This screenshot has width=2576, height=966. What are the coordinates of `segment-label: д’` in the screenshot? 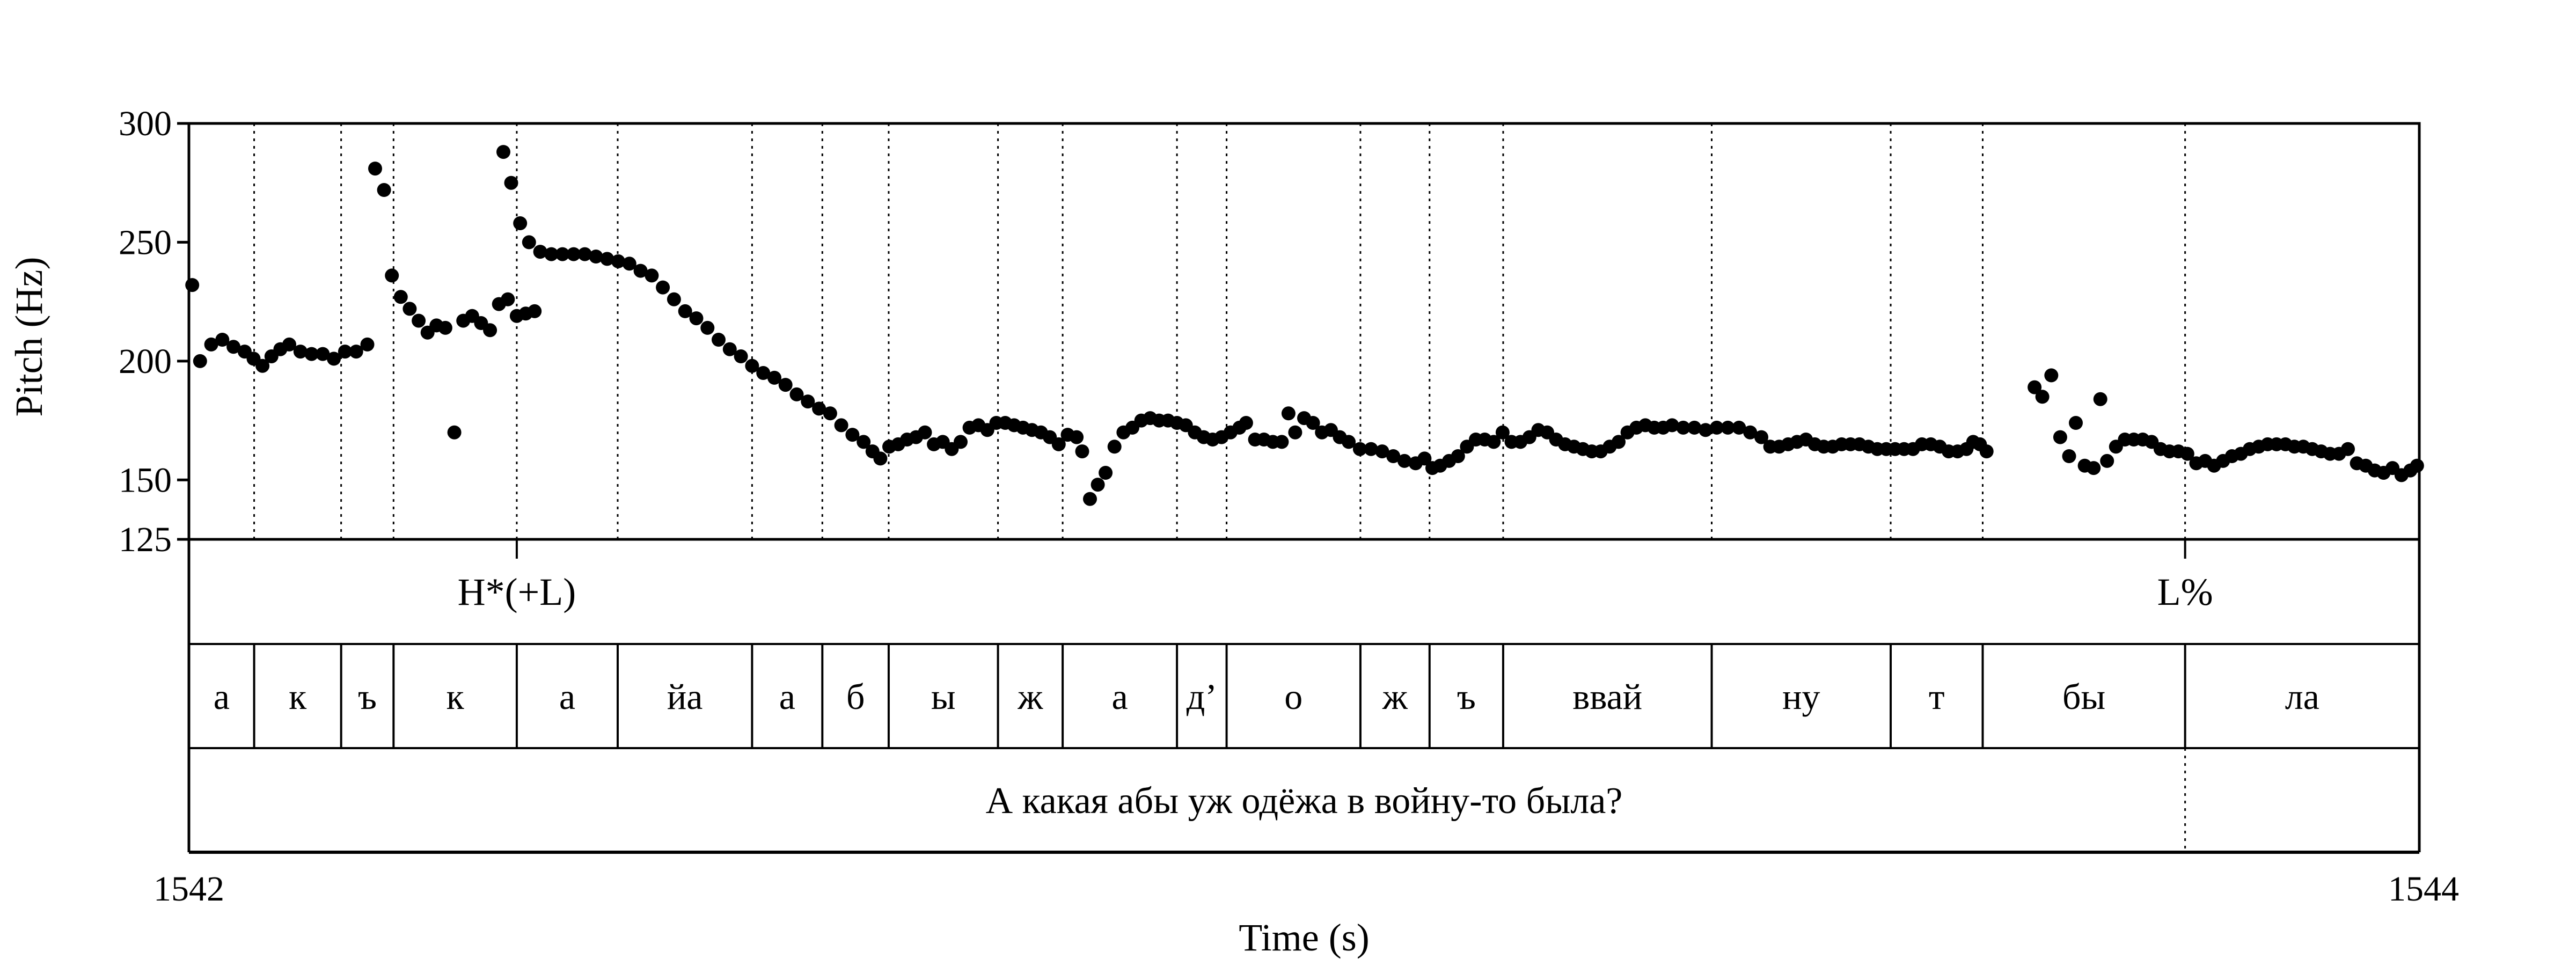 It's located at (1202, 696).